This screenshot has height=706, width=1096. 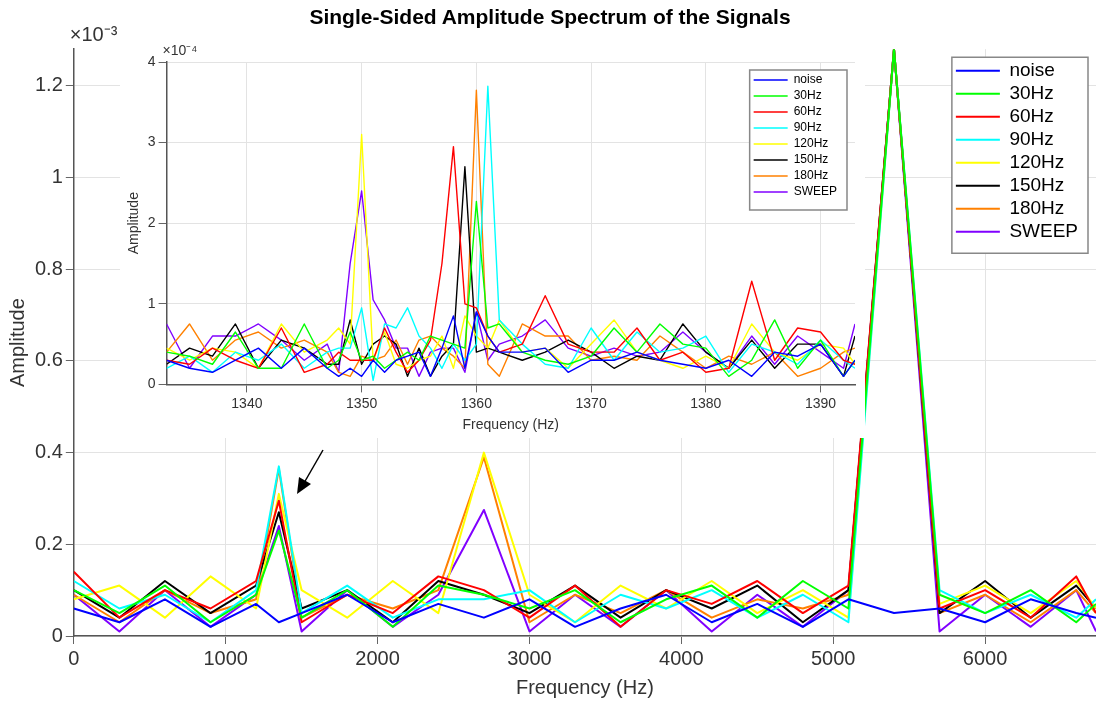 I want to click on x-tick-label: 5000, so click(x=833, y=657).